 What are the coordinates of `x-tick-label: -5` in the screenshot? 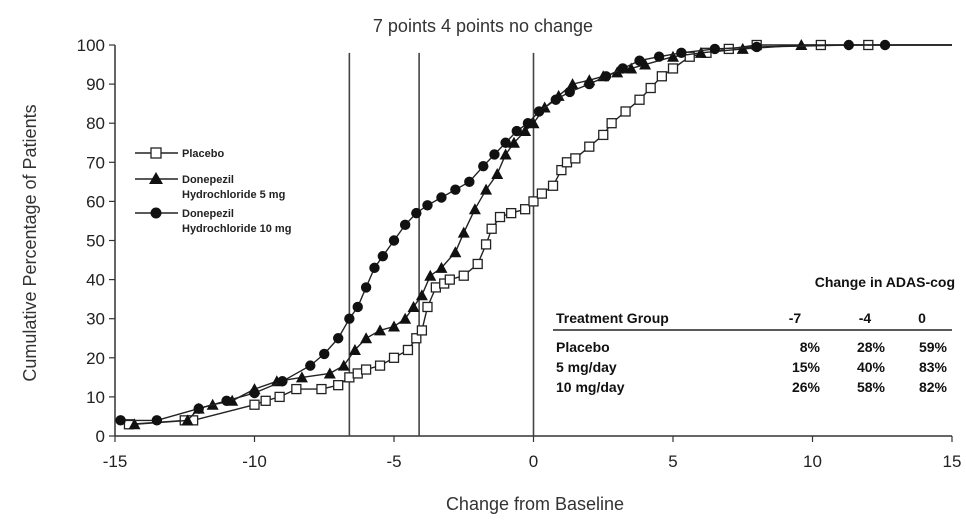 It's located at (393, 461).